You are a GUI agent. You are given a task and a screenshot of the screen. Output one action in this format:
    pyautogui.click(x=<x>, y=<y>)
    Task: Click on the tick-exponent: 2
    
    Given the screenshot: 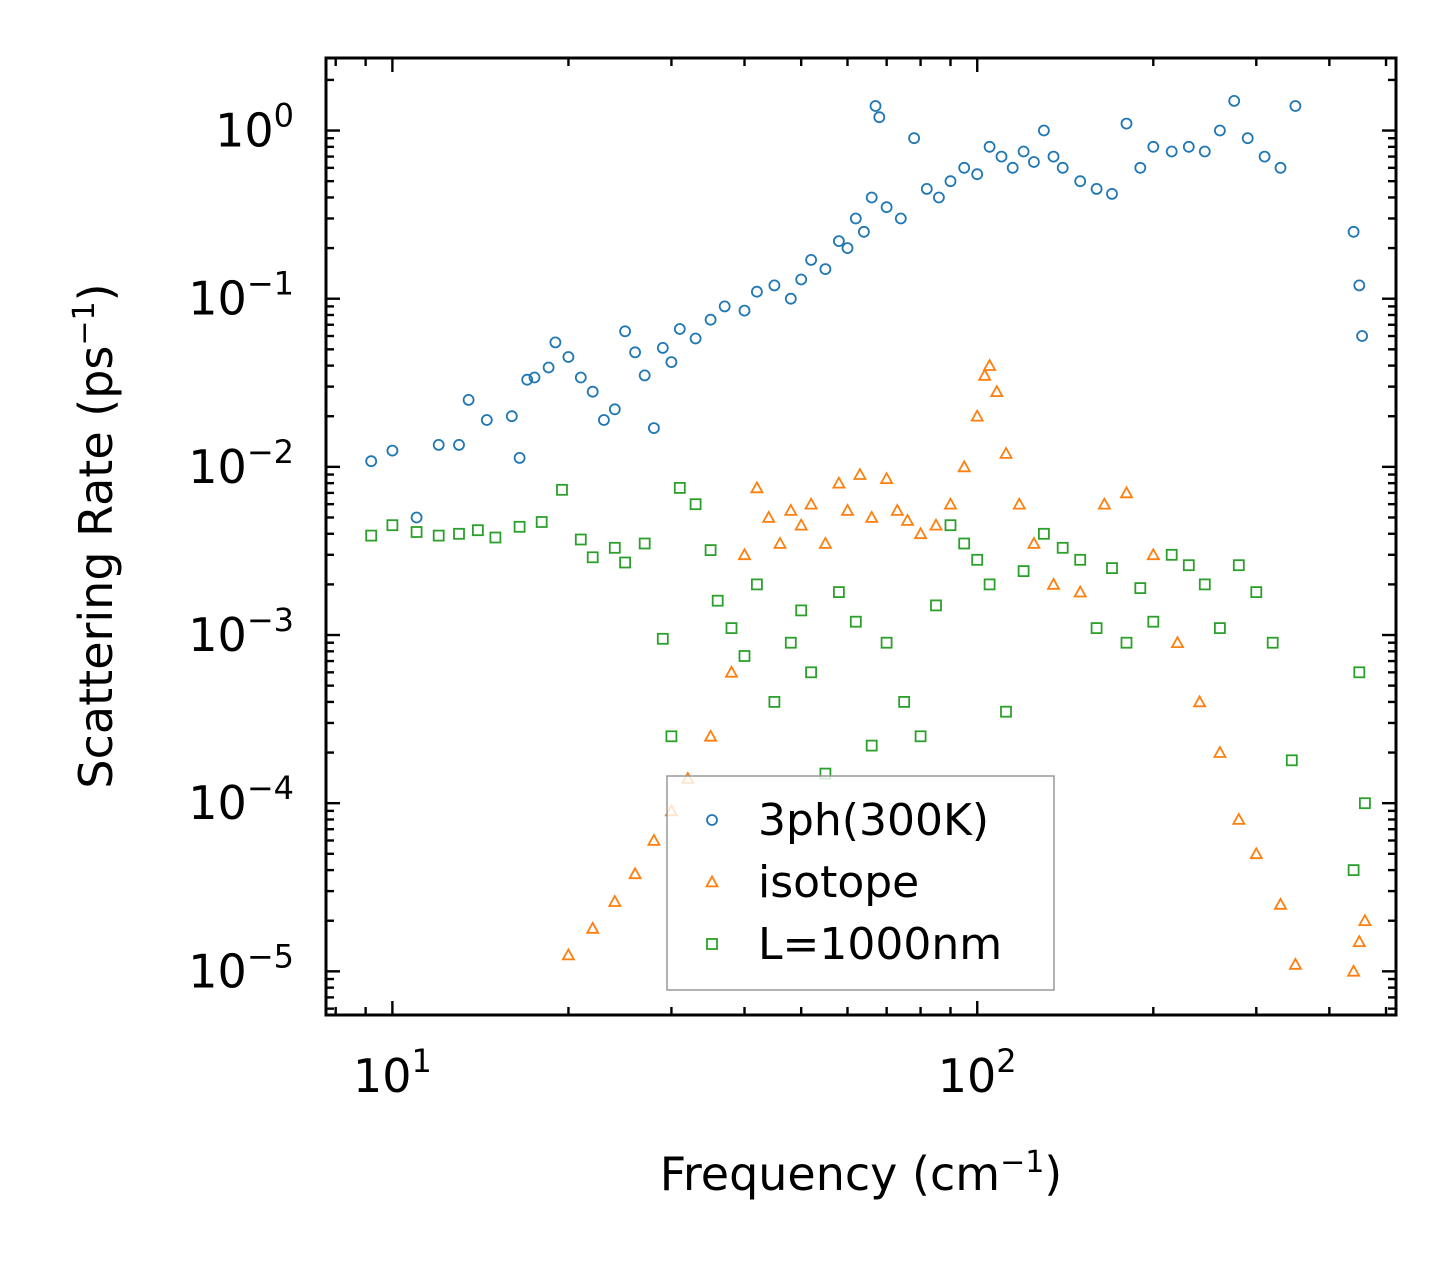 What is the action you would take?
    pyautogui.click(x=1006, y=1061)
    